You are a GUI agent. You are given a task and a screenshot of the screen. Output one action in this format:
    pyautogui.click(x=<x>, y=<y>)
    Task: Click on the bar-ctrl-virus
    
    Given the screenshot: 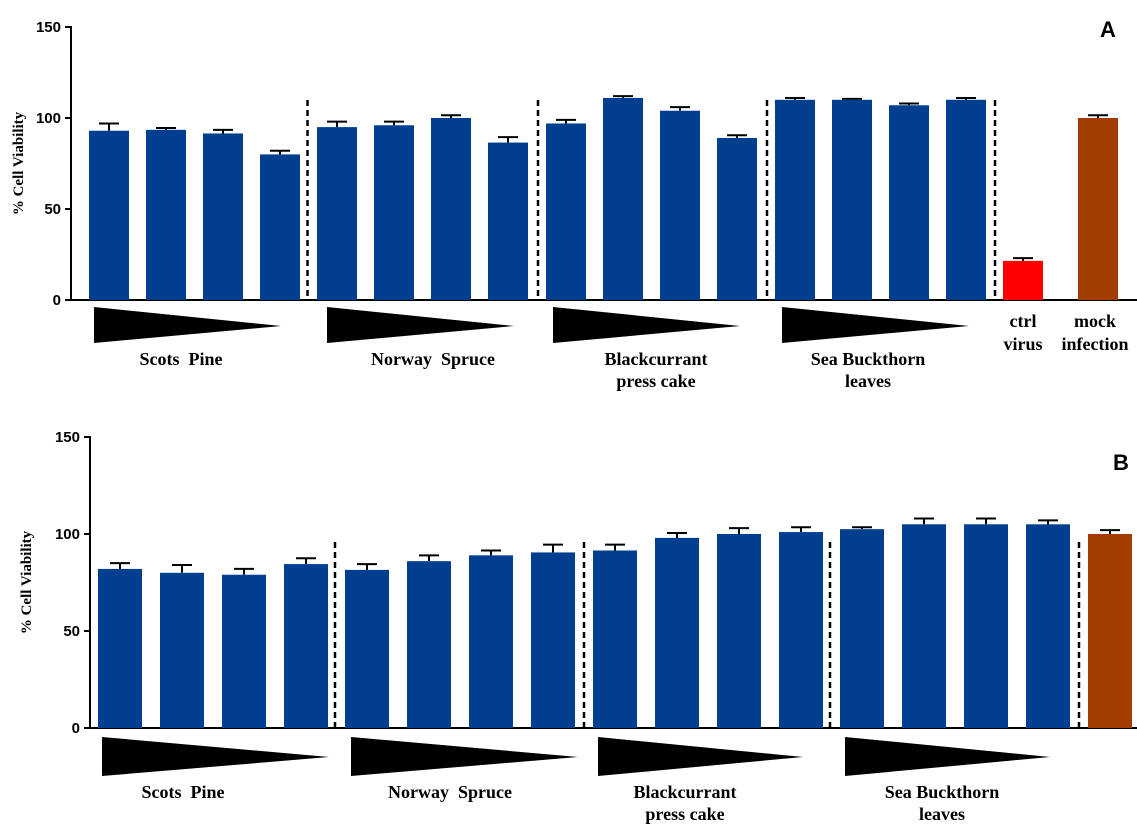 What is the action you would take?
    pyautogui.click(x=1023, y=280)
    